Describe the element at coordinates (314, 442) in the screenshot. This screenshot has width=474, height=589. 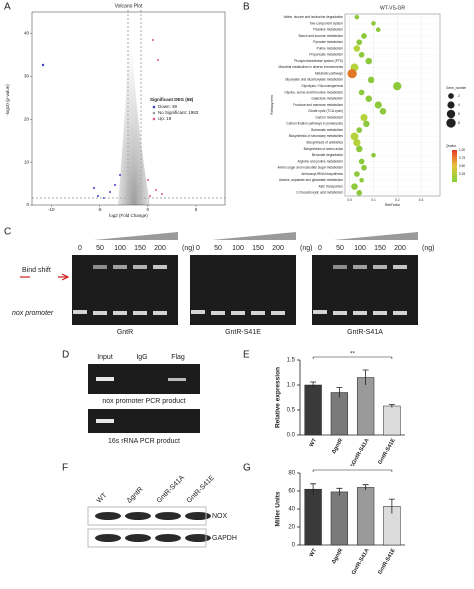
I see `x-tick-label: WT` at that location.